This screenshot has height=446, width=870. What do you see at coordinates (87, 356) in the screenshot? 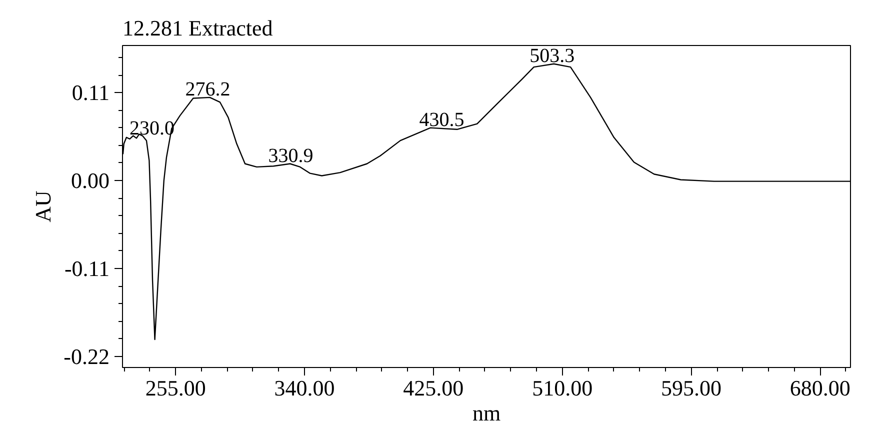
I see `y-tick-label: -0.22` at bounding box center [87, 356].